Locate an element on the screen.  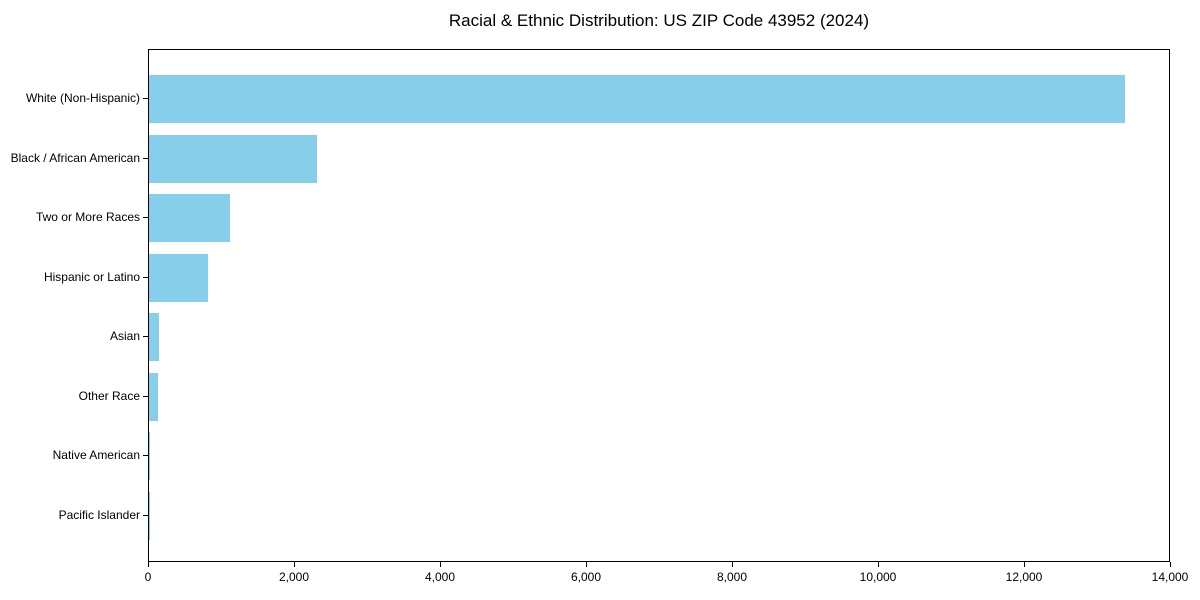
bar-other-race is located at coordinates (153, 396).